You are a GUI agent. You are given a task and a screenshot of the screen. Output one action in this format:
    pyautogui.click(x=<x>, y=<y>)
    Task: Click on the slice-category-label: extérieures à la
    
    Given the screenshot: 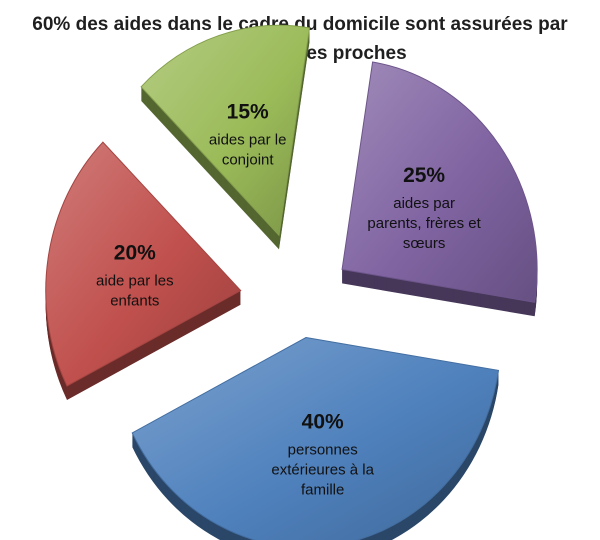 What is the action you would take?
    pyautogui.click(x=322, y=470)
    